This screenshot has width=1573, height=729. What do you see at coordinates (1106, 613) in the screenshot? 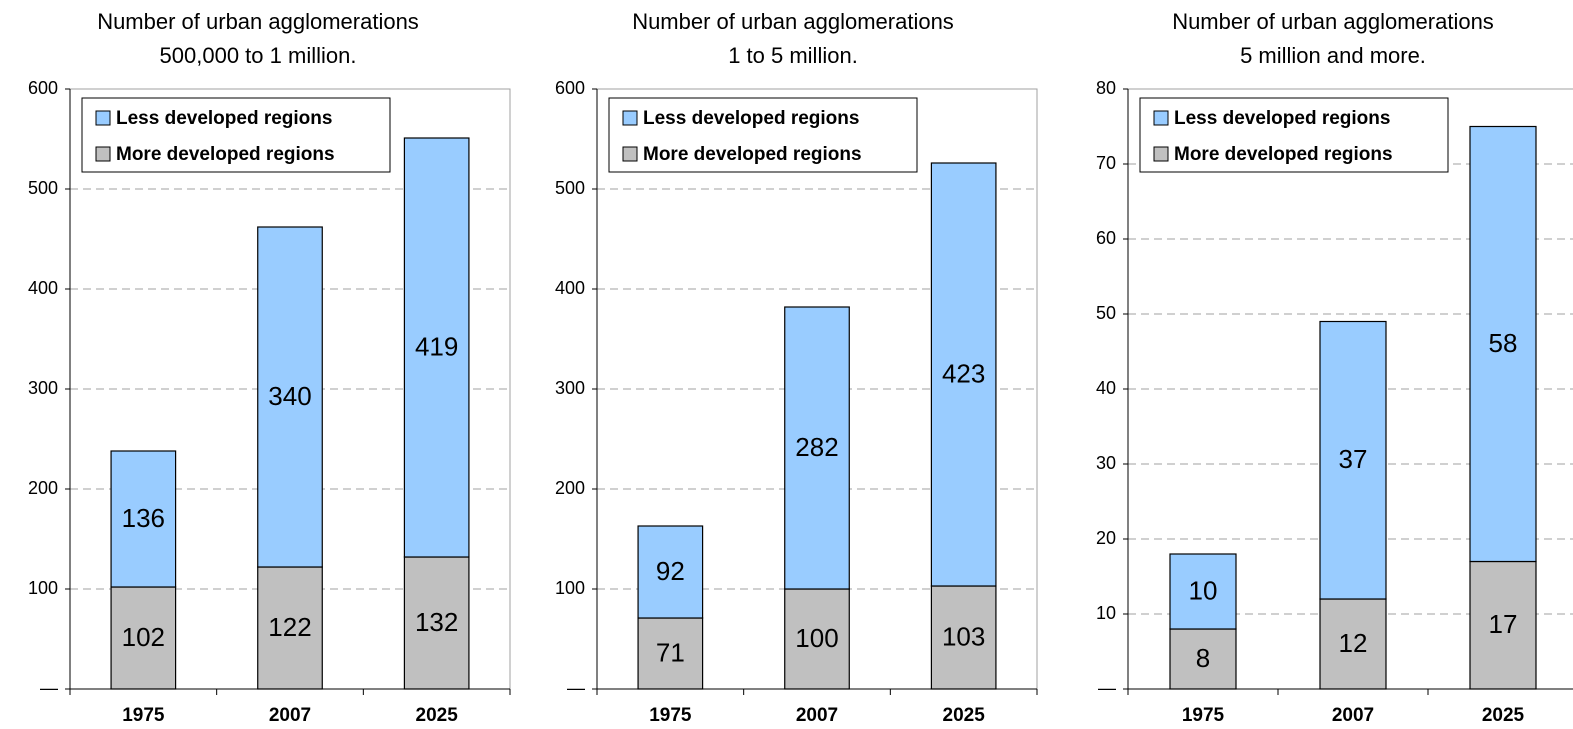
I see `y-tick-label: 10` at bounding box center [1106, 613].